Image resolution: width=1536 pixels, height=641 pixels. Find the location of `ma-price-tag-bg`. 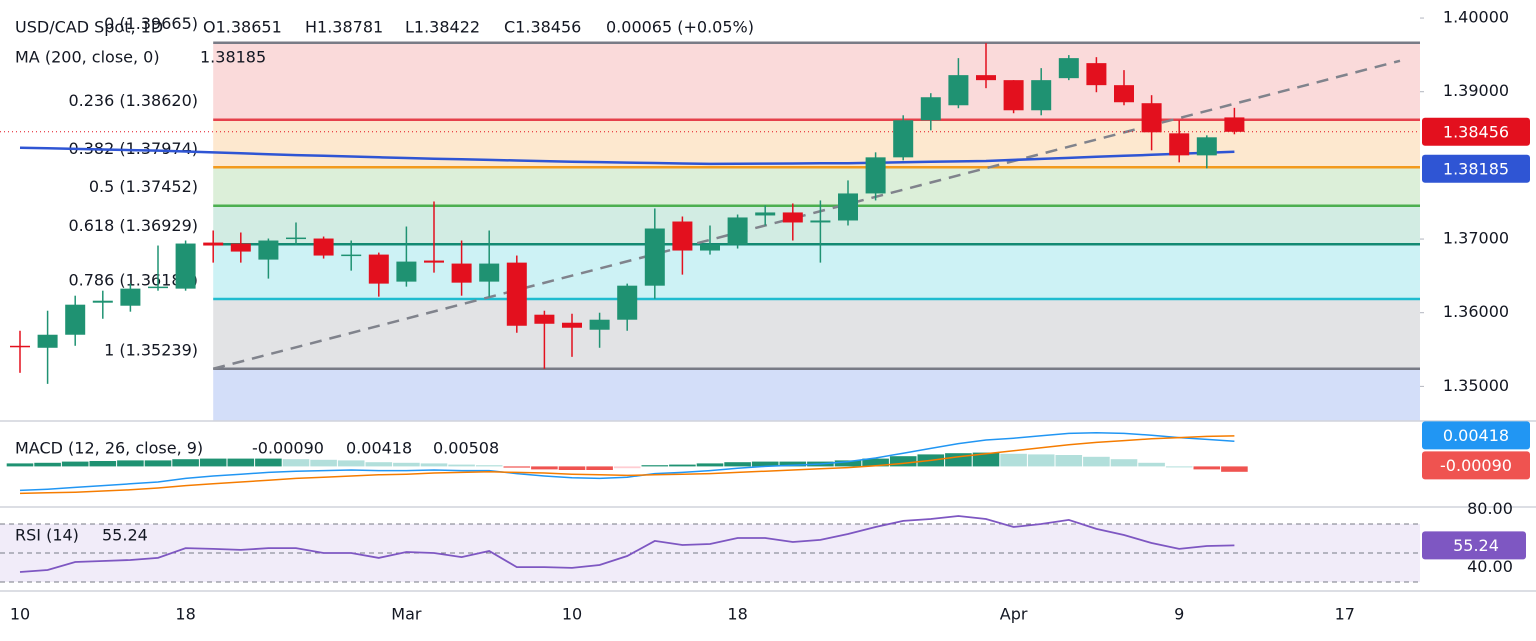

ma-price-tag-bg is located at coordinates (1476, 168).